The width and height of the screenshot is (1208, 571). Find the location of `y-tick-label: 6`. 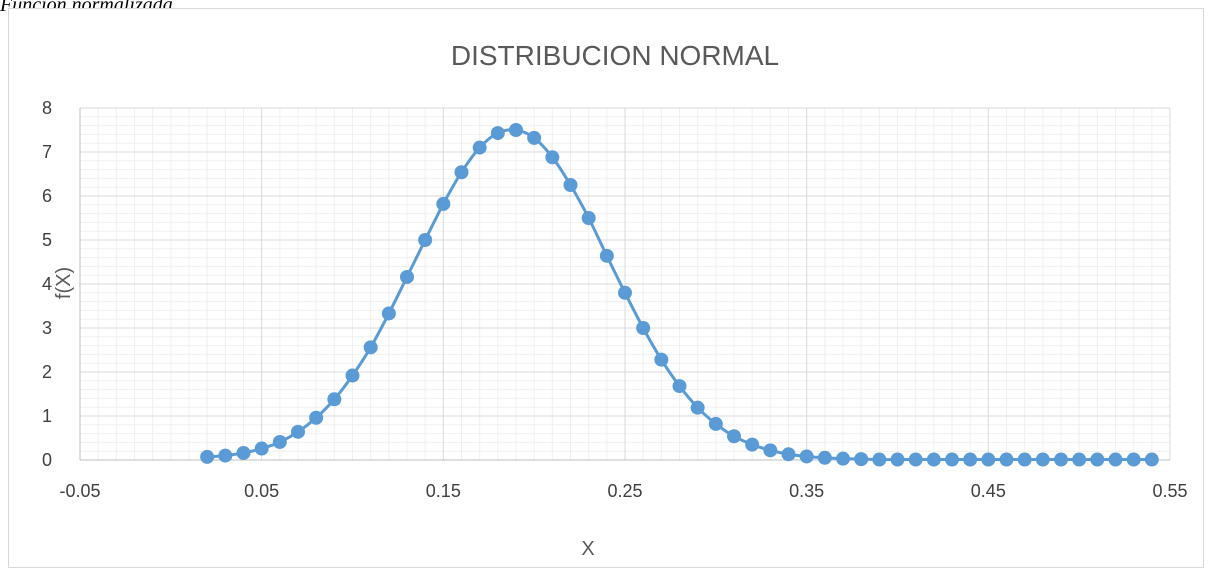

y-tick-label: 6 is located at coordinates (47, 196).